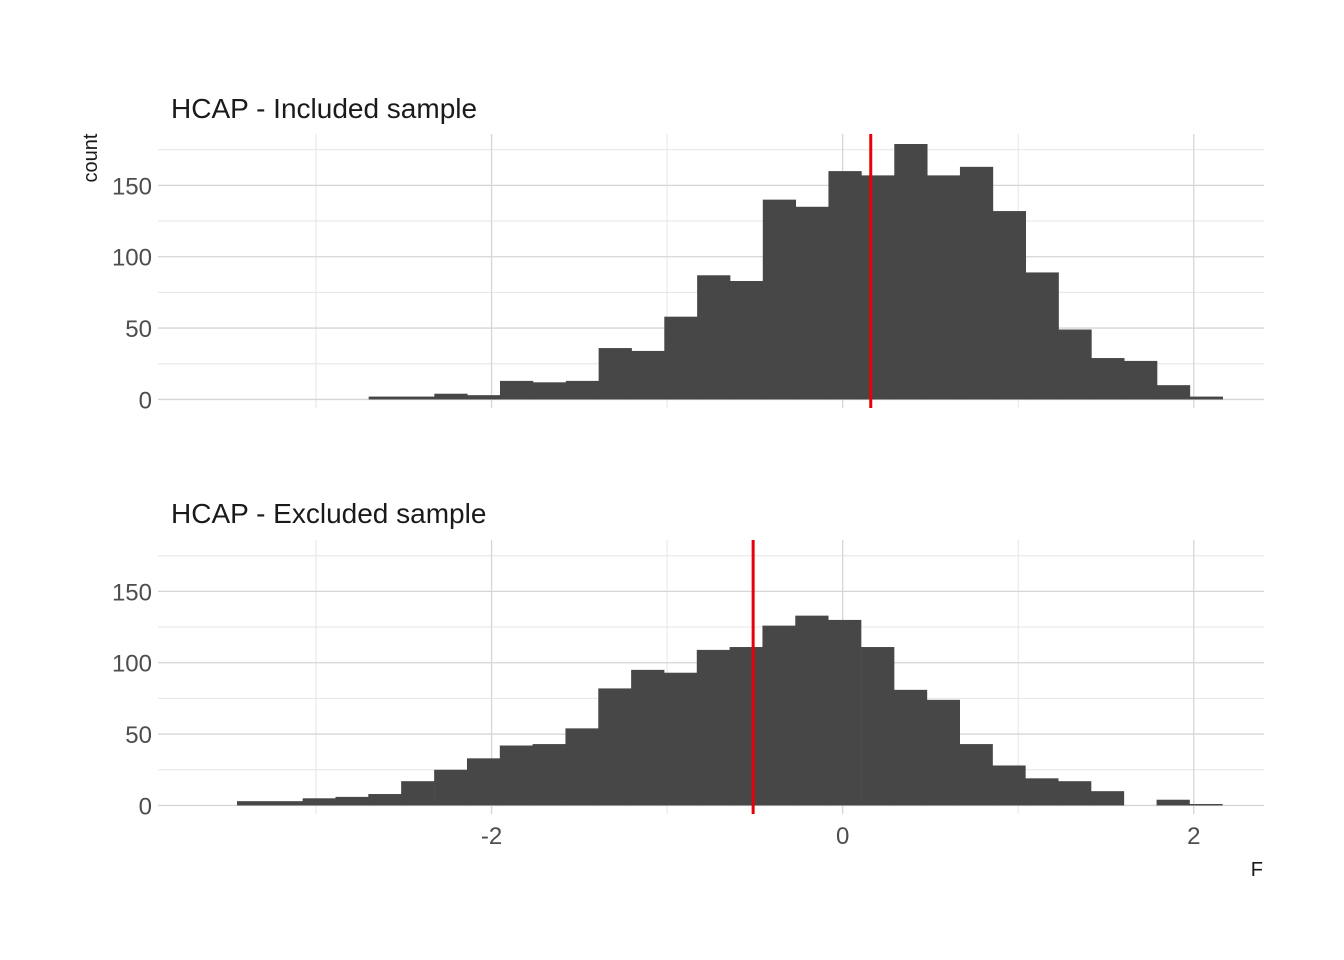 The height and width of the screenshot is (960, 1344). Describe the element at coordinates (1193, 836) in the screenshot. I see `x-tick-label: 2` at that location.